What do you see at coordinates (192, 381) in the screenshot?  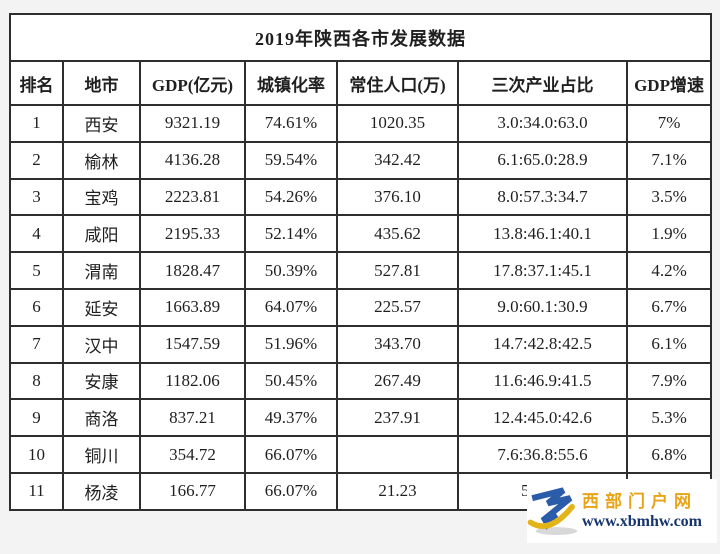 I see `table-cell: 1182.06` at bounding box center [192, 381].